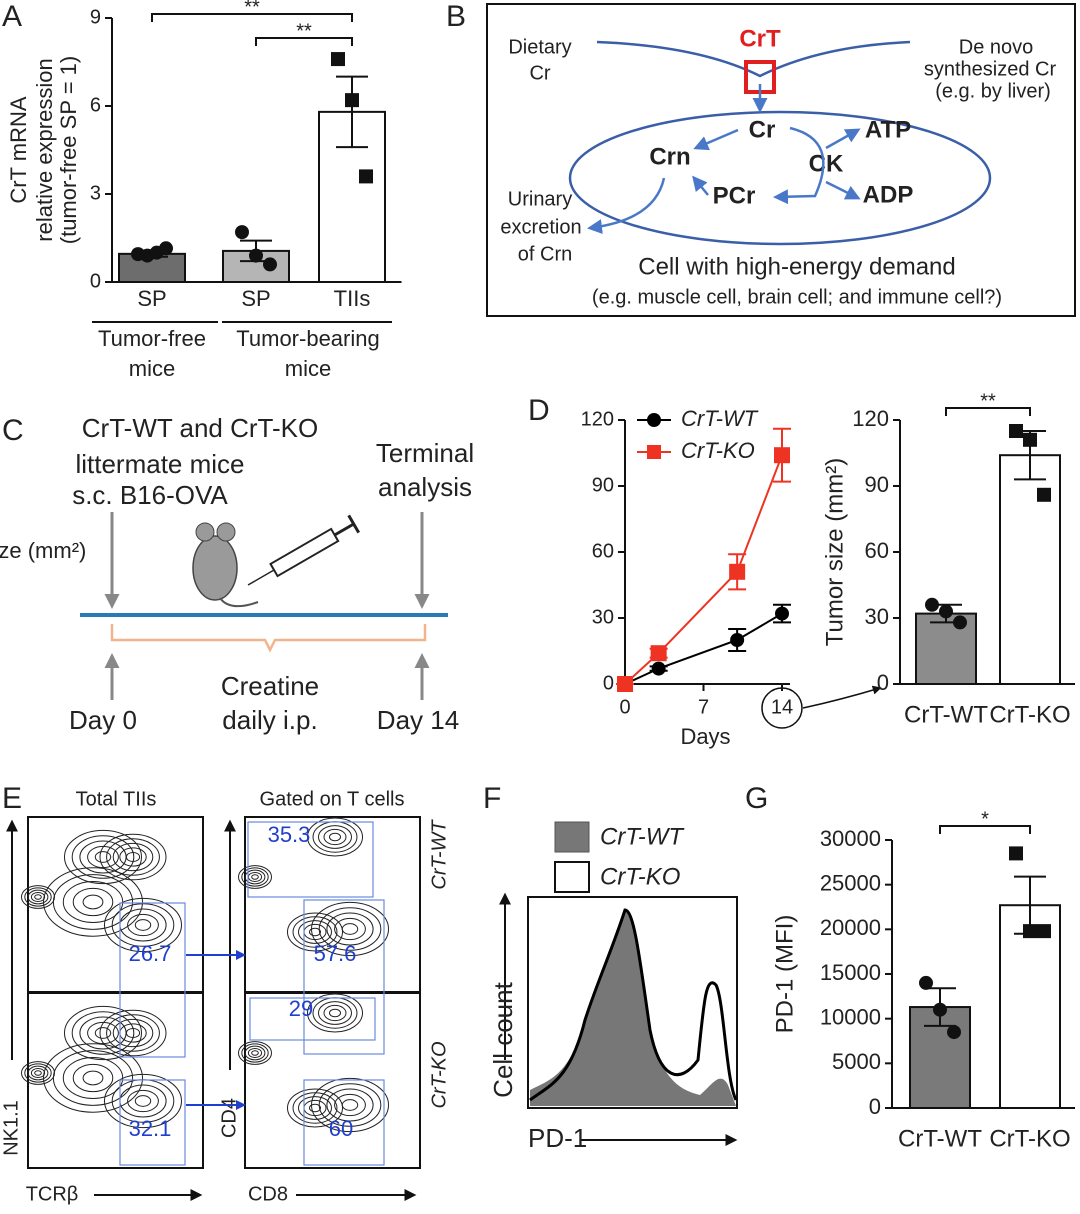 Image resolution: width=1080 pixels, height=1214 pixels. Describe the element at coordinates (780, 178) in the screenshot. I see `cell-membrane` at that location.